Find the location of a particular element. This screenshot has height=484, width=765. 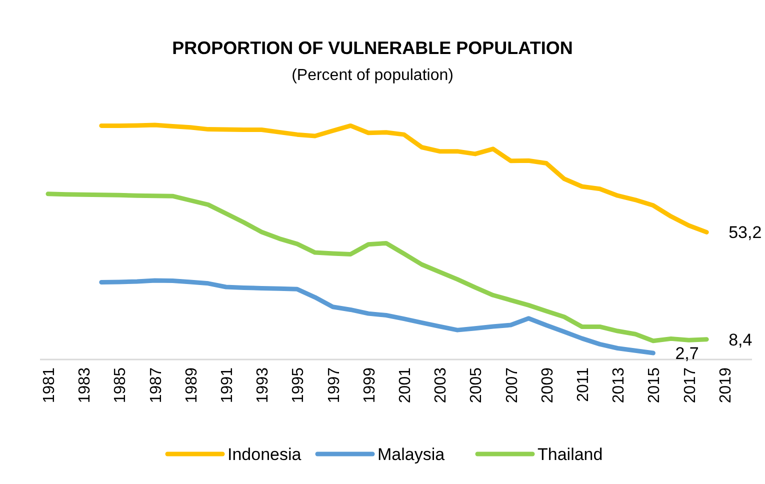

x-tick-label: 2009 is located at coordinates (547, 385).